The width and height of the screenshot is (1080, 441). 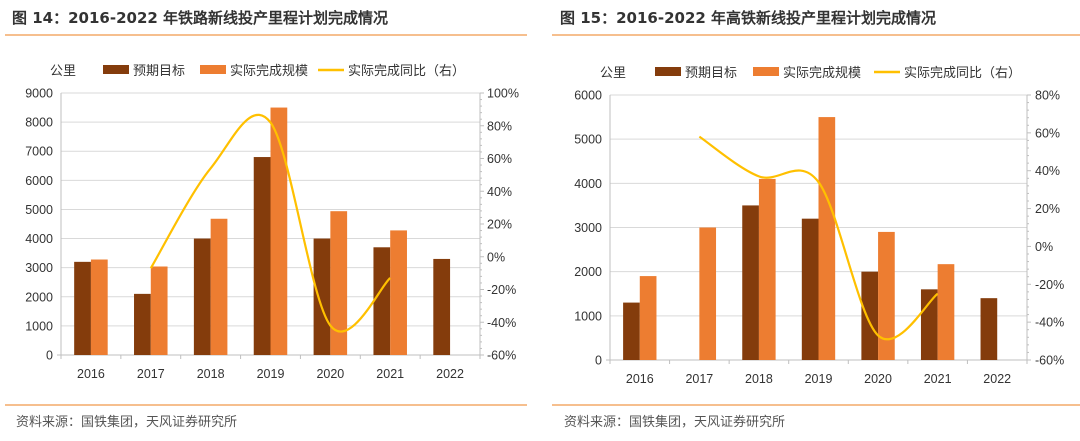 What do you see at coordinates (39, 123) in the screenshot?
I see `y-tick-label: 8000` at bounding box center [39, 123].